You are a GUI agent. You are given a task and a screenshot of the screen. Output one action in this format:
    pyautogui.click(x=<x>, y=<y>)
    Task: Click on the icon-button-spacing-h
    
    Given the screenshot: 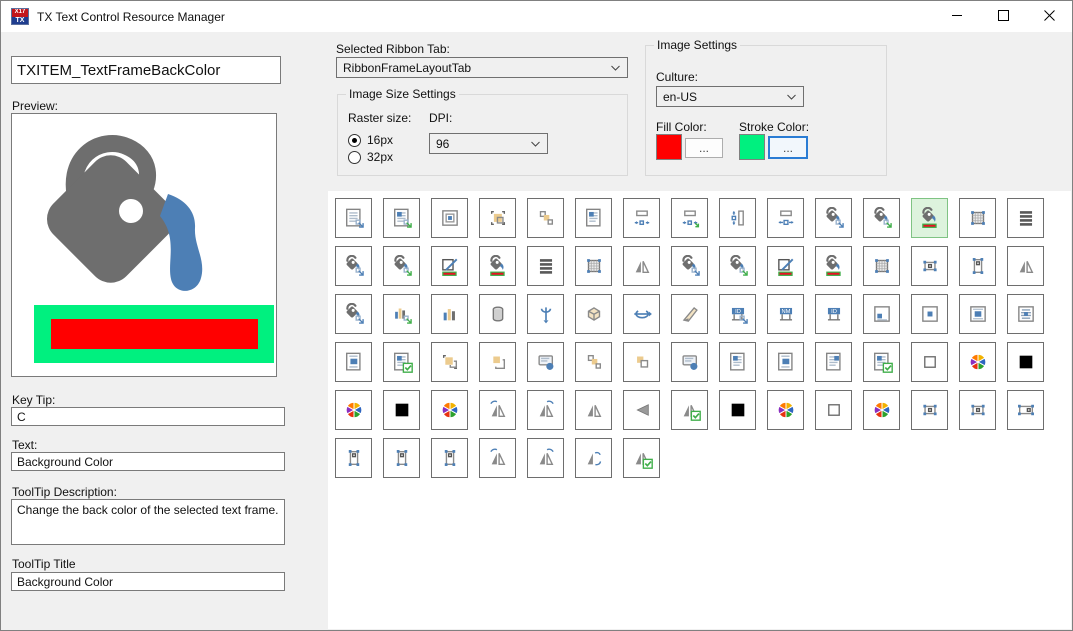 What is the action you would take?
    pyautogui.click(x=785, y=218)
    